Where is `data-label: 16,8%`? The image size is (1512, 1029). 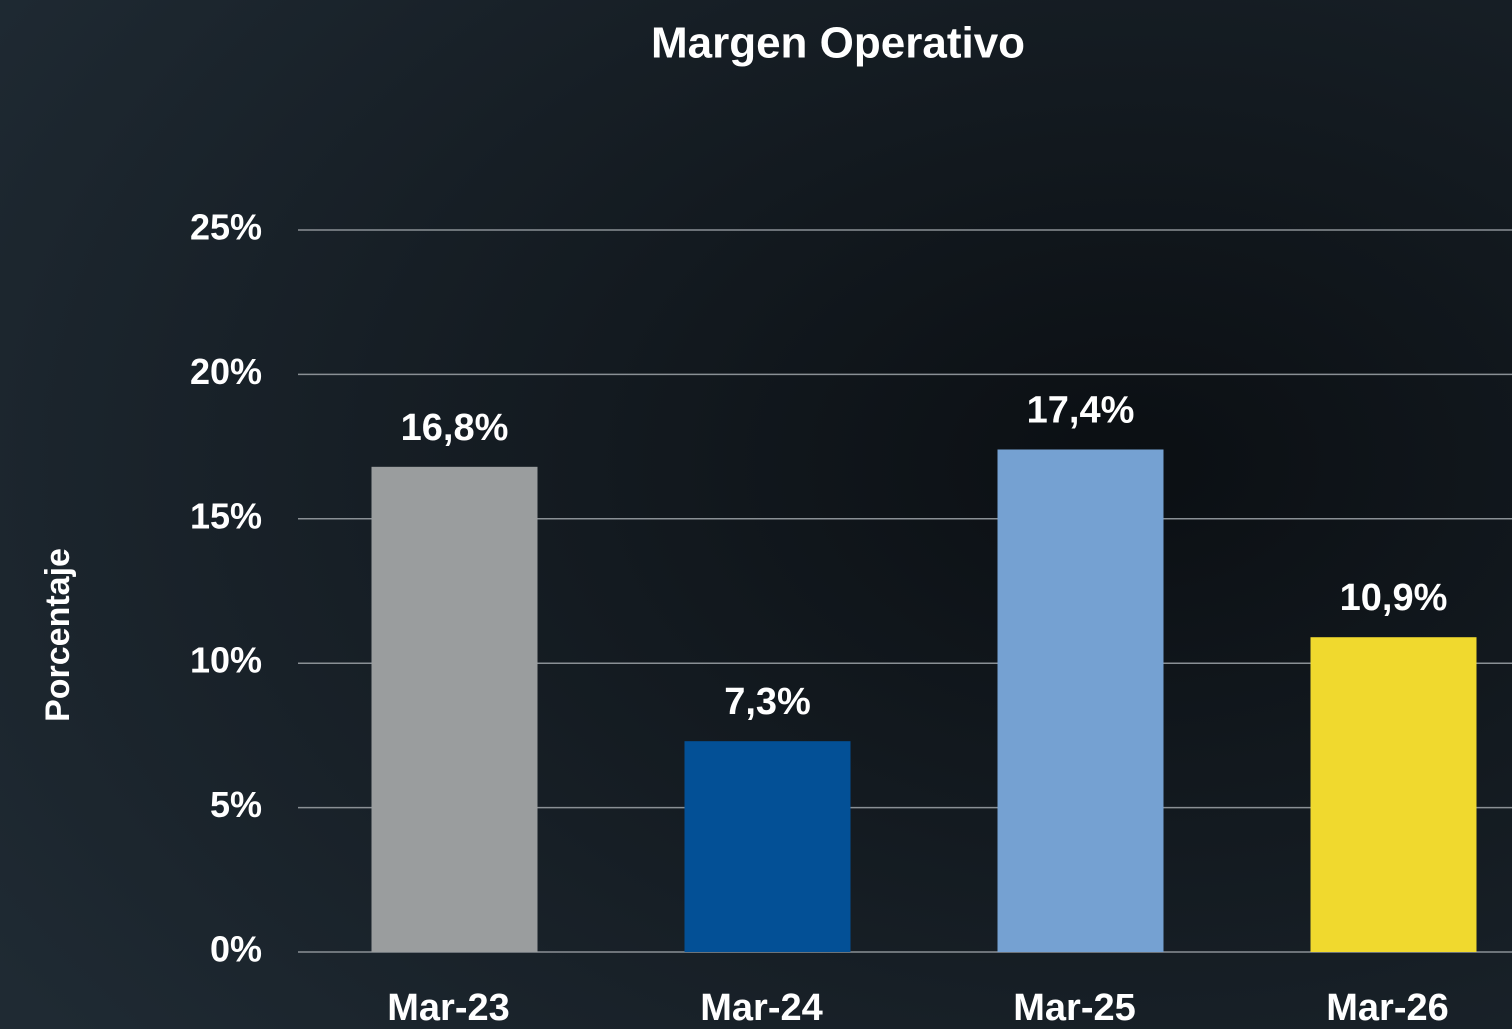 data-label: 16,8% is located at coordinates (455, 428).